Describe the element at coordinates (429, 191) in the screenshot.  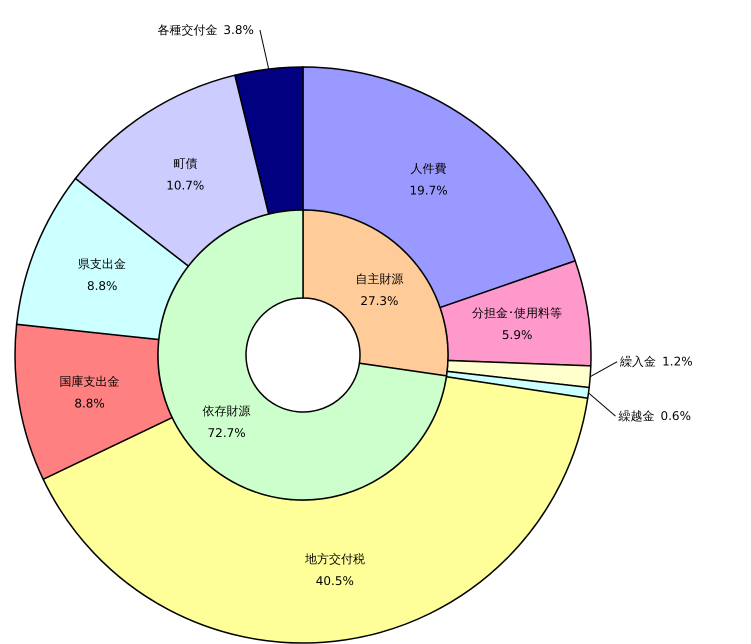
I see `data-label: 19.7%` at that location.